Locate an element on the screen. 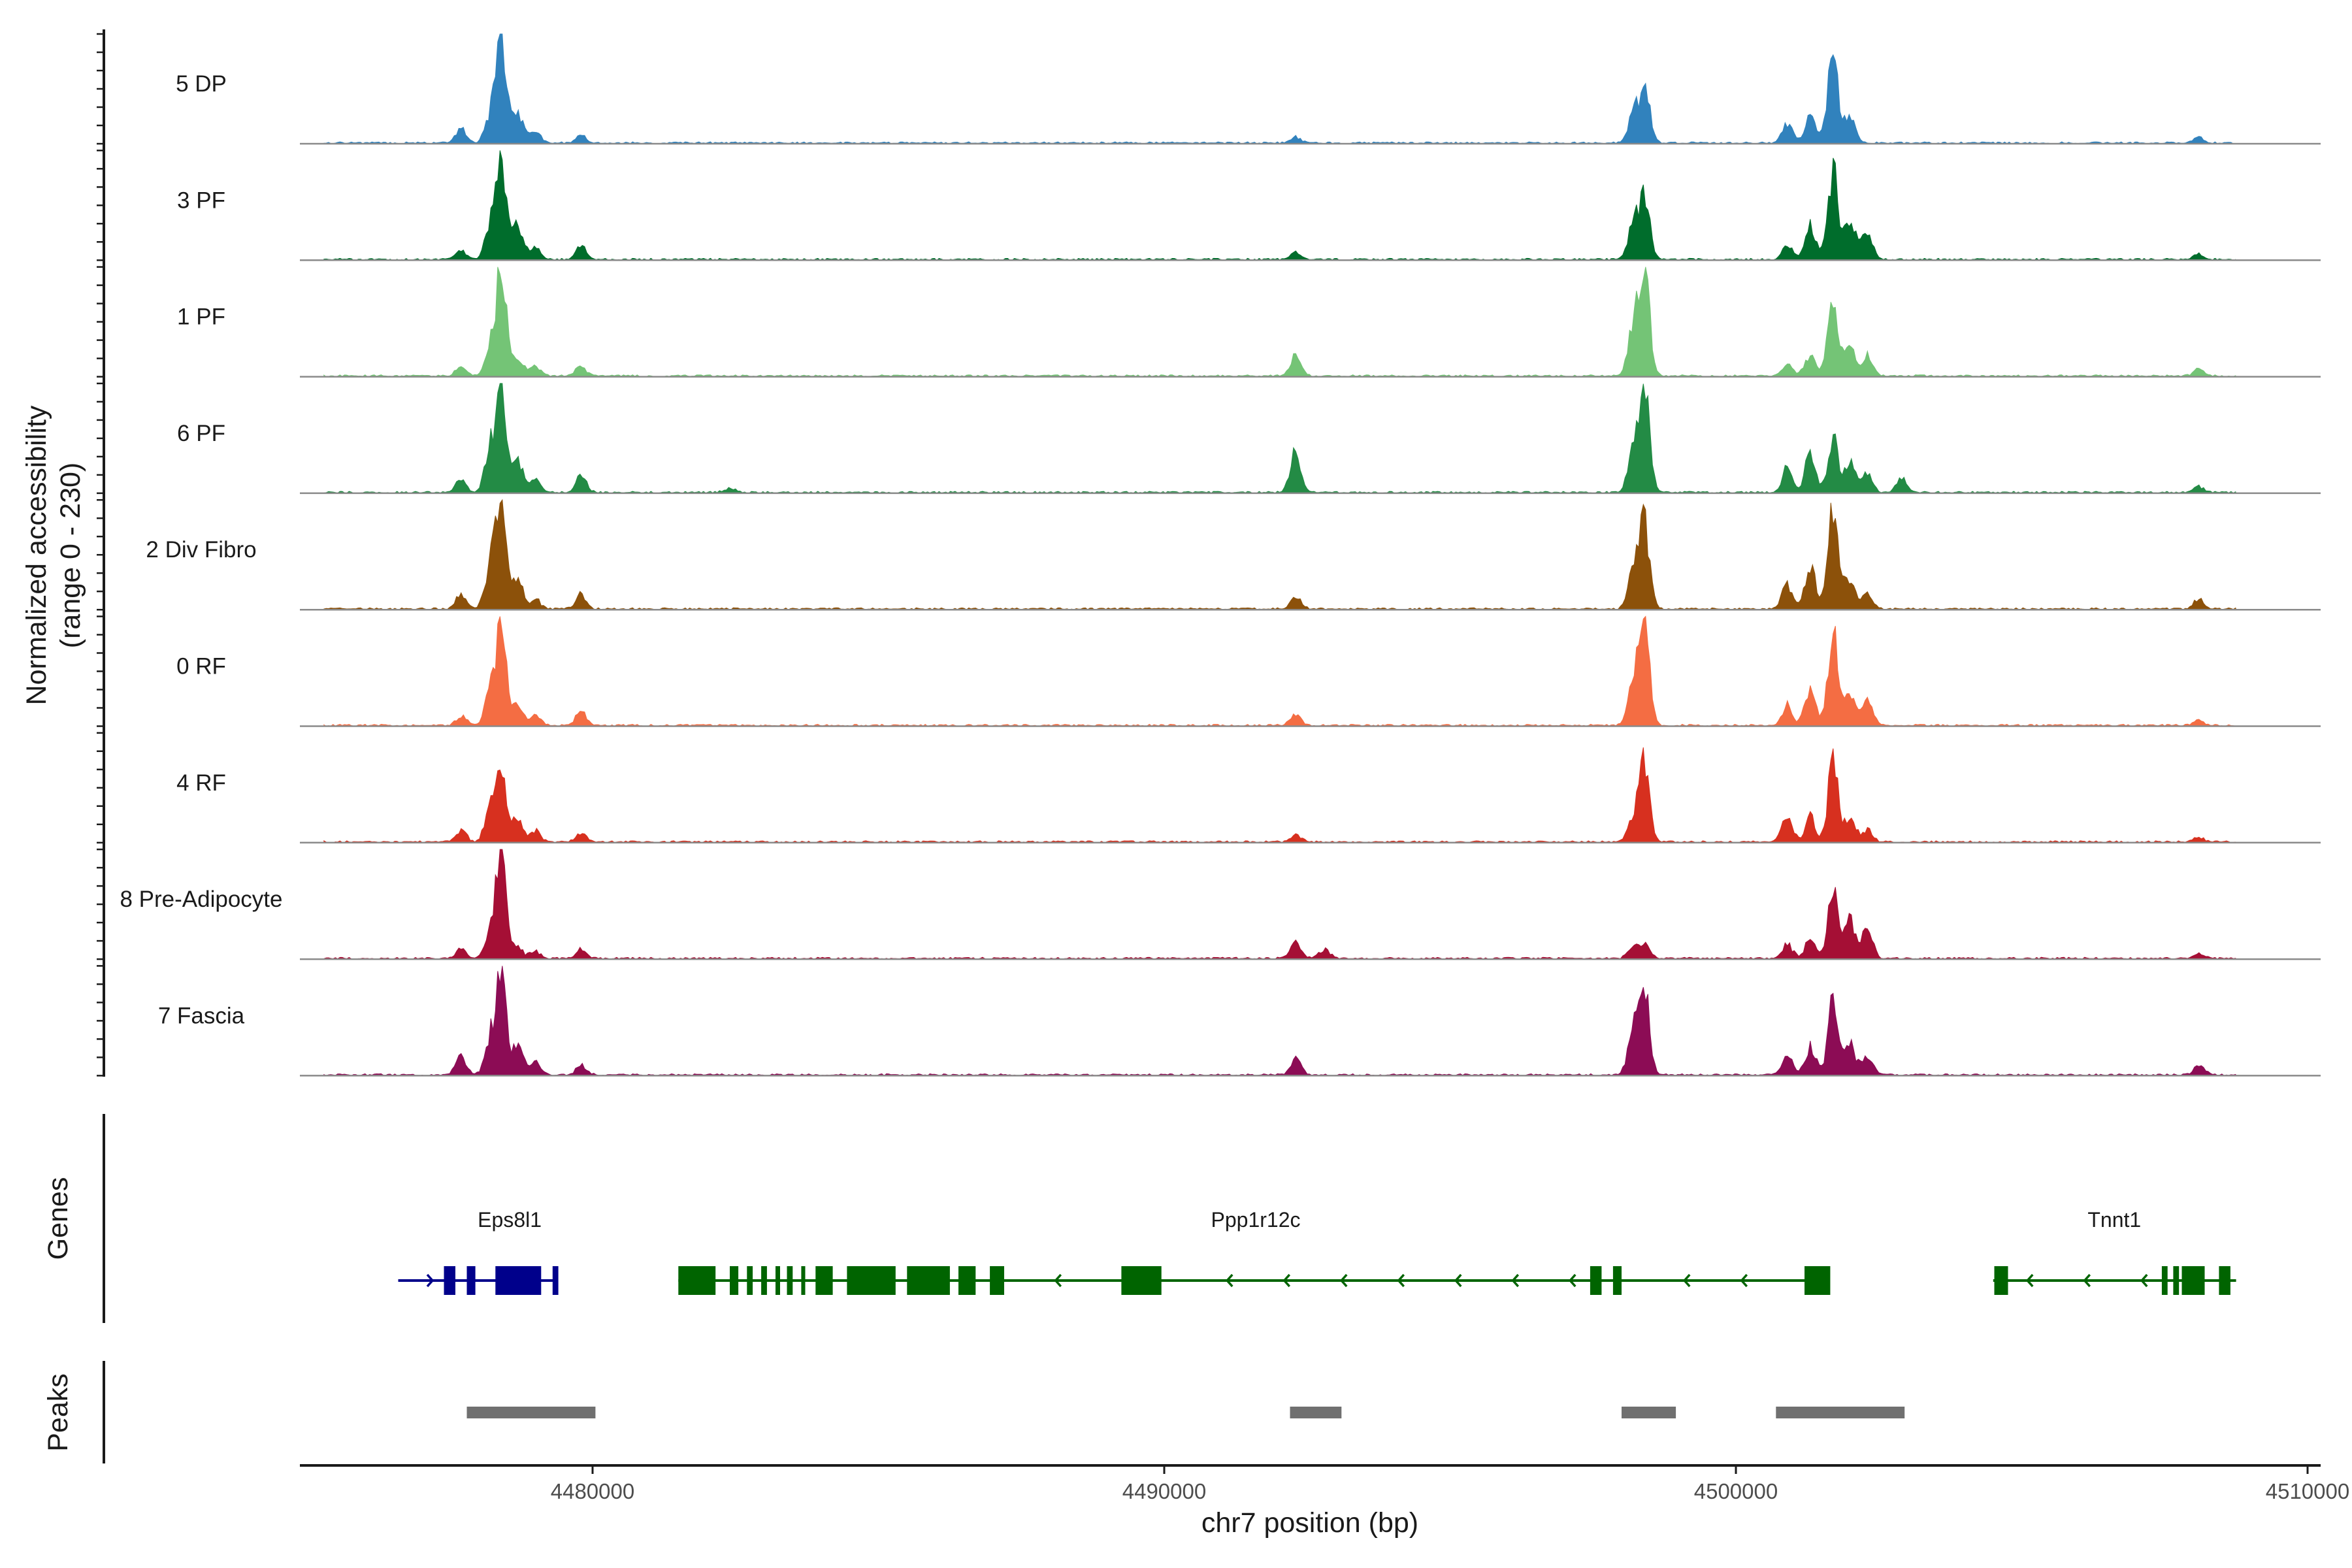 Image resolution: width=2352 pixels, height=1568 pixels. track-label: 7 Fascia is located at coordinates (201, 1015).